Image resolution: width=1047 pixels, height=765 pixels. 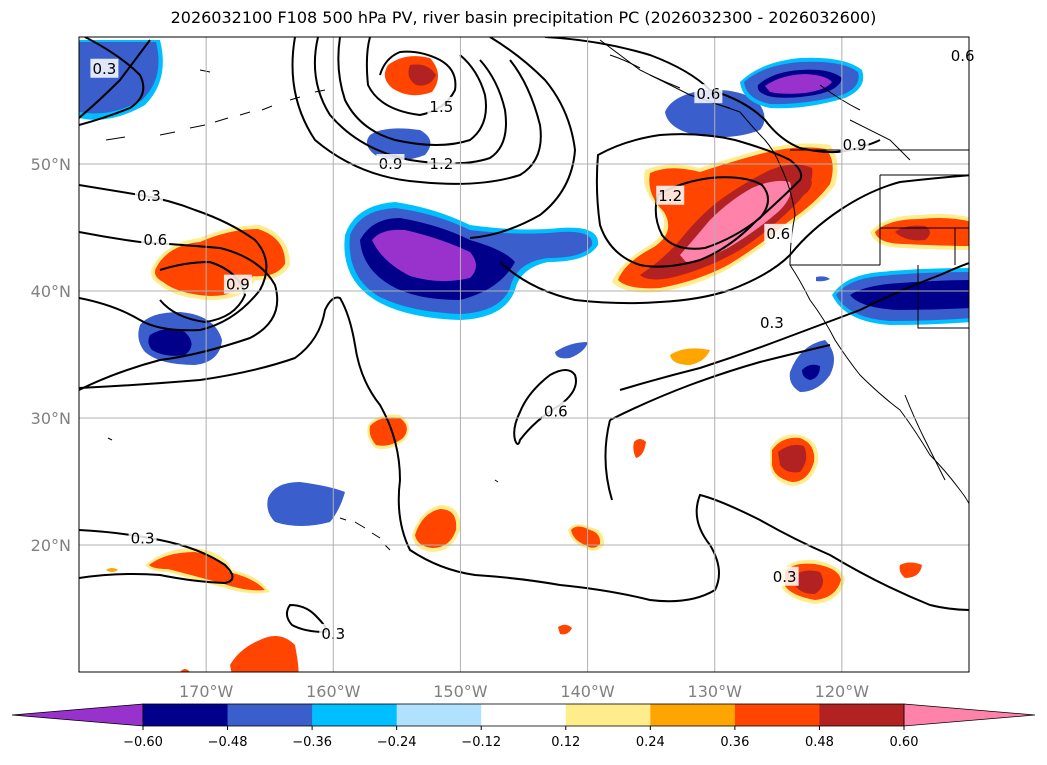 I want to click on pos-blob-left, so click(x=220, y=262).